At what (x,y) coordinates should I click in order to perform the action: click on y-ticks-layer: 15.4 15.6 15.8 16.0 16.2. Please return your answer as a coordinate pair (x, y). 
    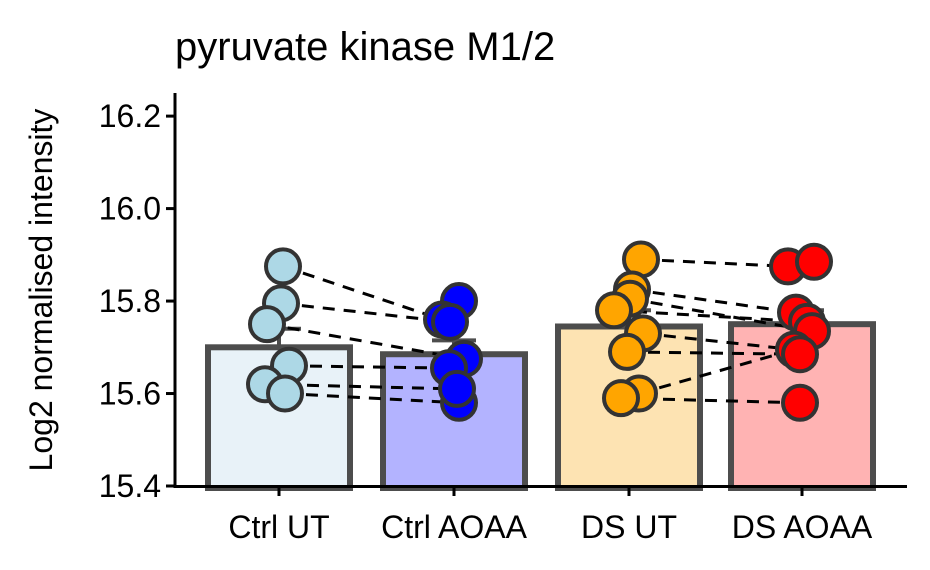
    Looking at the image, I should click on (137, 301).